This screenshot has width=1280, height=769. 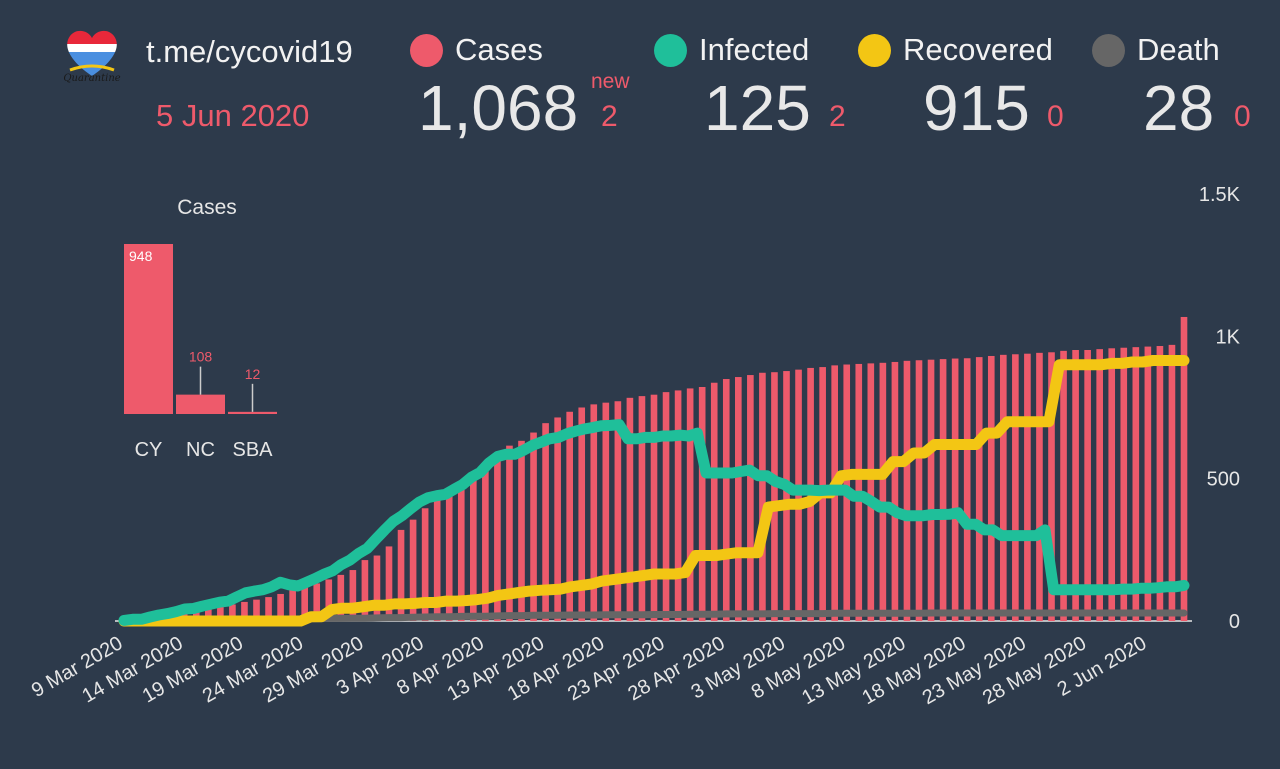 What do you see at coordinates (148, 329) in the screenshot?
I see `inset-bar-cy` at bounding box center [148, 329].